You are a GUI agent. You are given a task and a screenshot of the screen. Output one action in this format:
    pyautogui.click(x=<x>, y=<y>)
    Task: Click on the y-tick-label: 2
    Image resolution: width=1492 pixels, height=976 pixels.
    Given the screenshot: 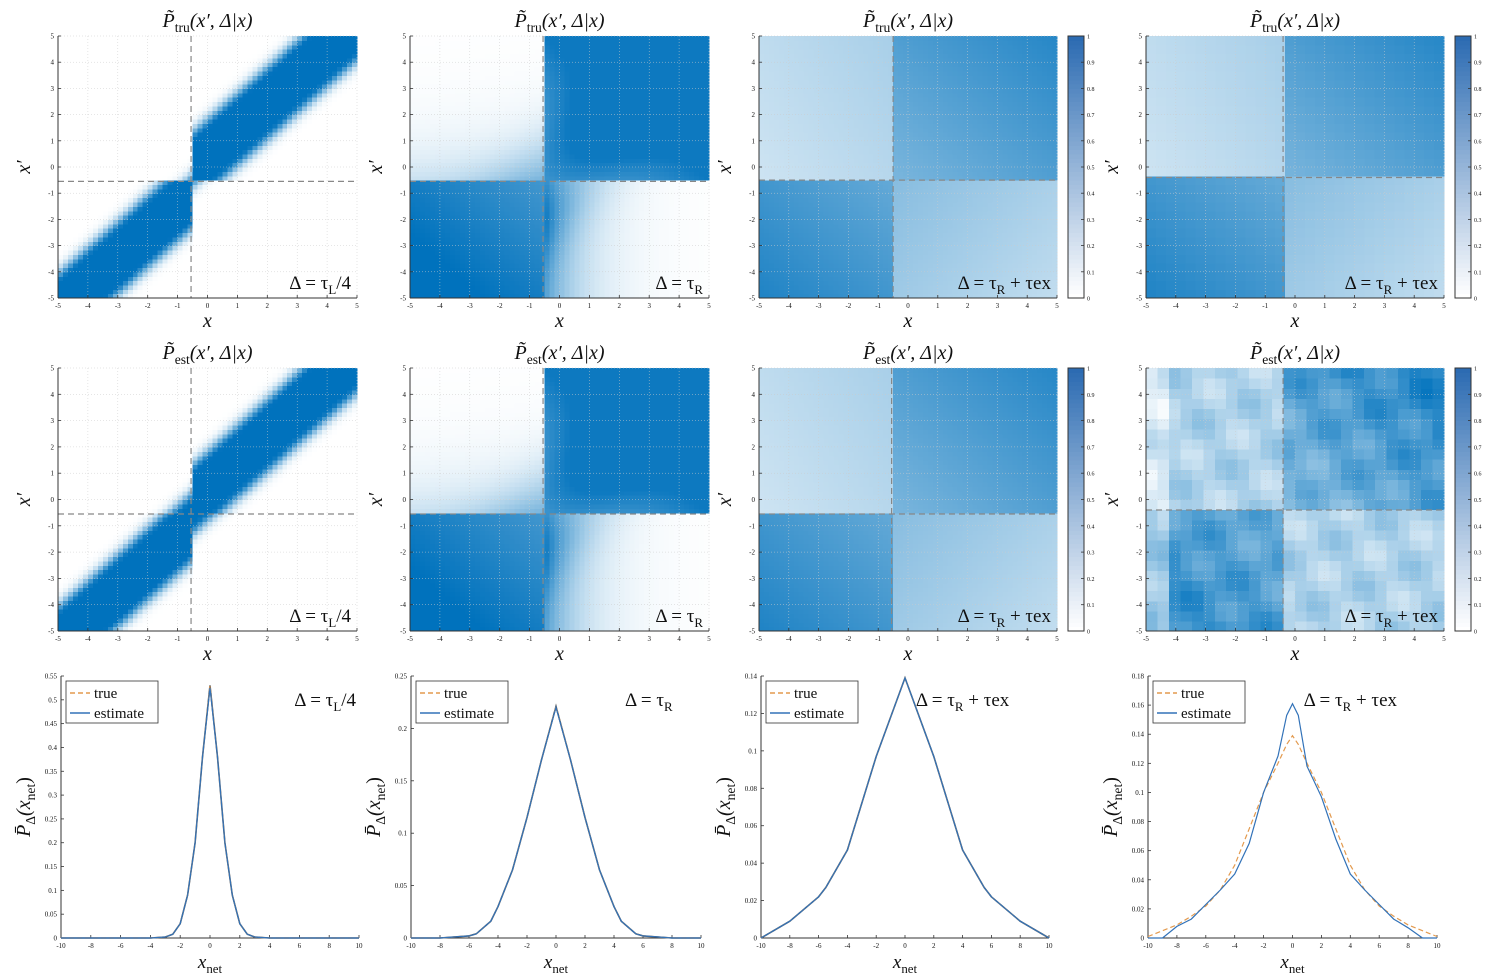 What is the action you would take?
    pyautogui.click(x=53, y=115)
    